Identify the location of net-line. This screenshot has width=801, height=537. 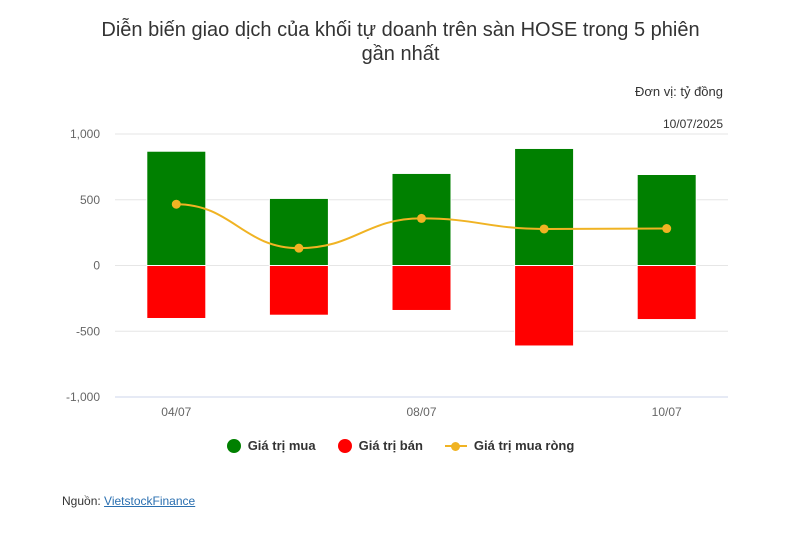
(421, 226).